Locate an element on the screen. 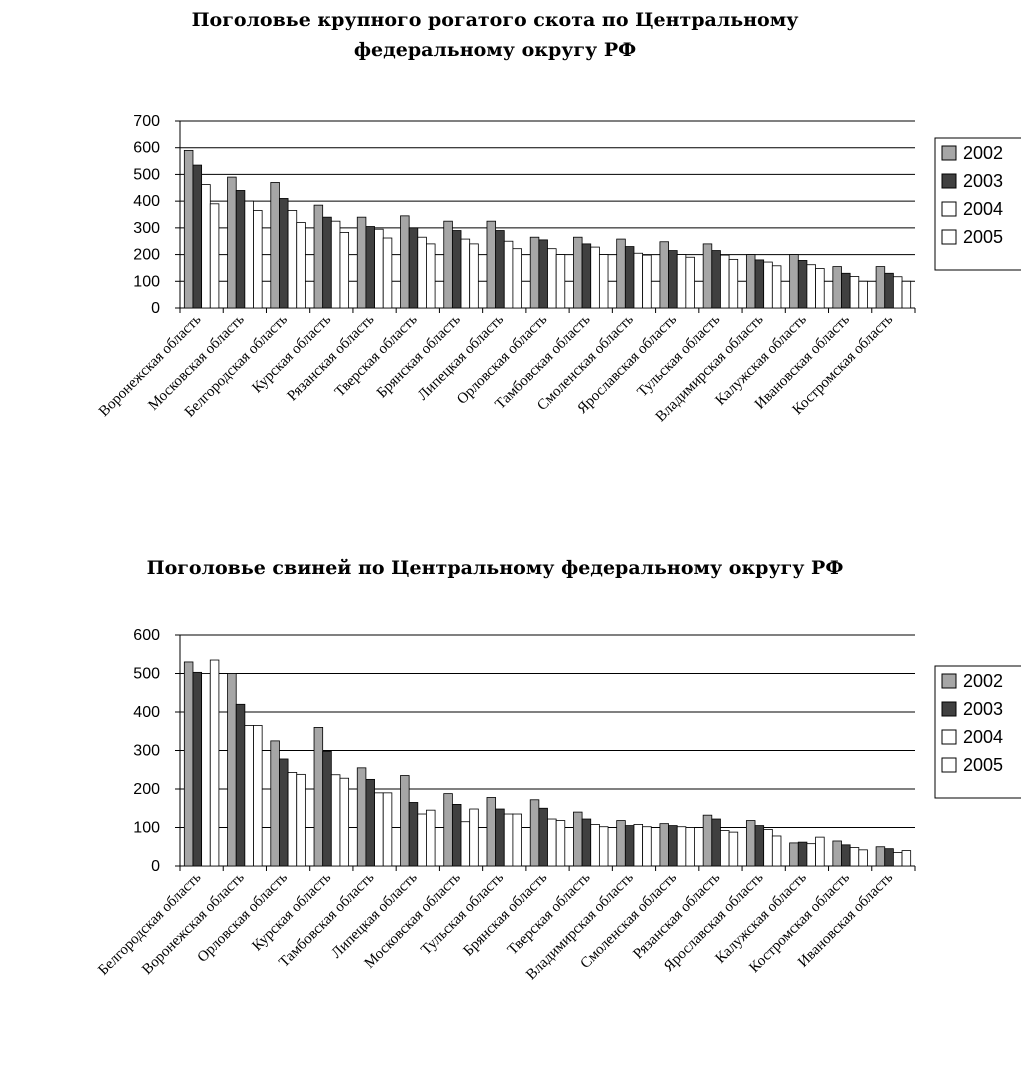  legend-label: 2005 is located at coordinates (983, 765).